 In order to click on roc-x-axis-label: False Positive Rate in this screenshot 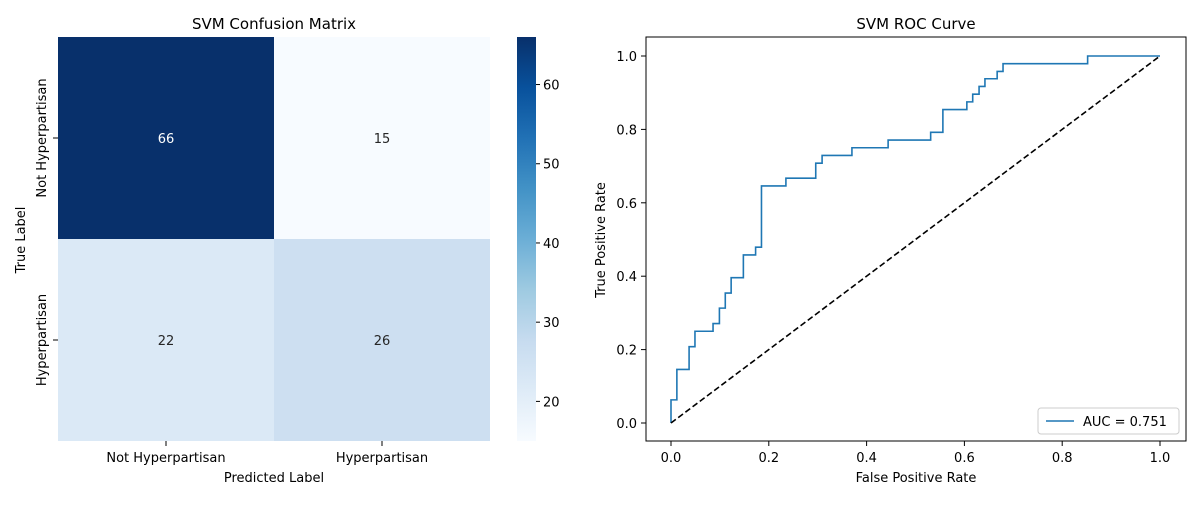, I will do `click(916, 478)`.